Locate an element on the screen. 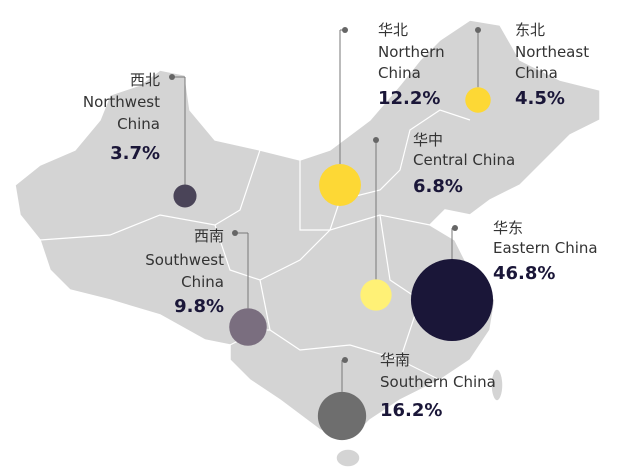 The height and width of the screenshot is (476, 640). region-name-zh: 华中 is located at coordinates (428, 140).